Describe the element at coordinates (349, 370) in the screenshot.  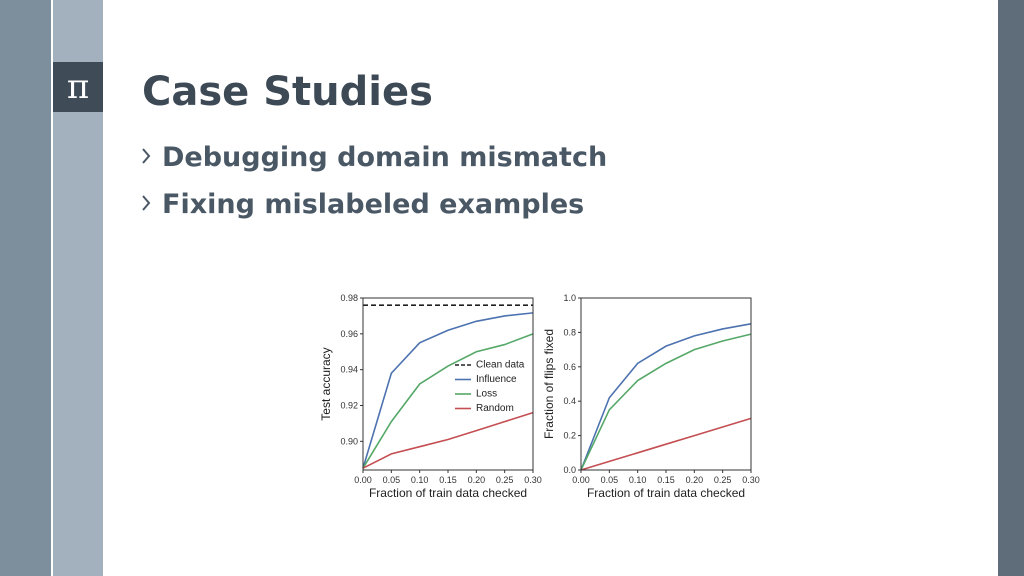
I see `y-tick-label: 0.94` at that location.